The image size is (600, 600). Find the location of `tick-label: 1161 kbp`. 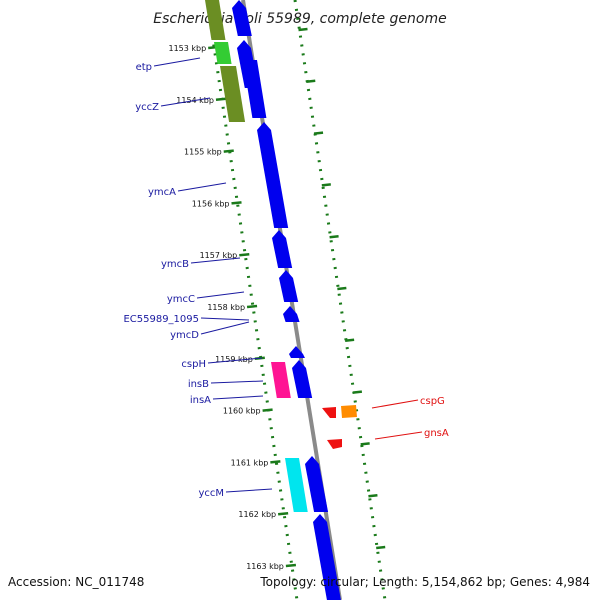

tick-label: 1161 kbp is located at coordinates (250, 462).